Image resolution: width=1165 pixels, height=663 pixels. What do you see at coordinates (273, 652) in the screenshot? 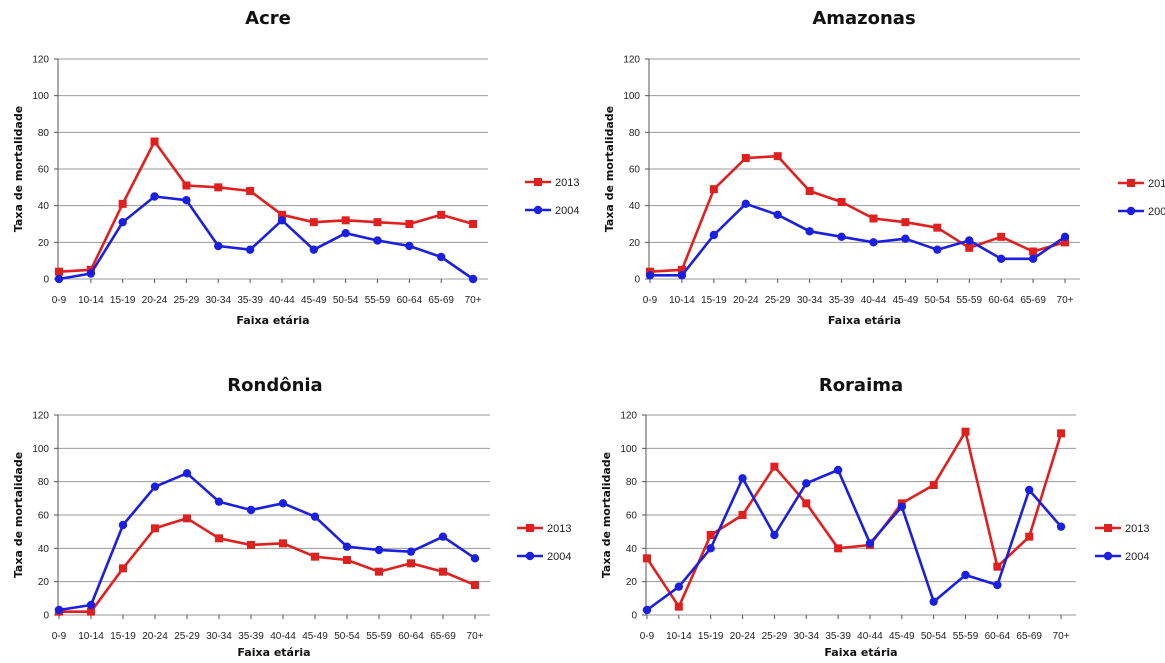
I see `panel-3-x-axis-title: Faixa etária` at bounding box center [273, 652].